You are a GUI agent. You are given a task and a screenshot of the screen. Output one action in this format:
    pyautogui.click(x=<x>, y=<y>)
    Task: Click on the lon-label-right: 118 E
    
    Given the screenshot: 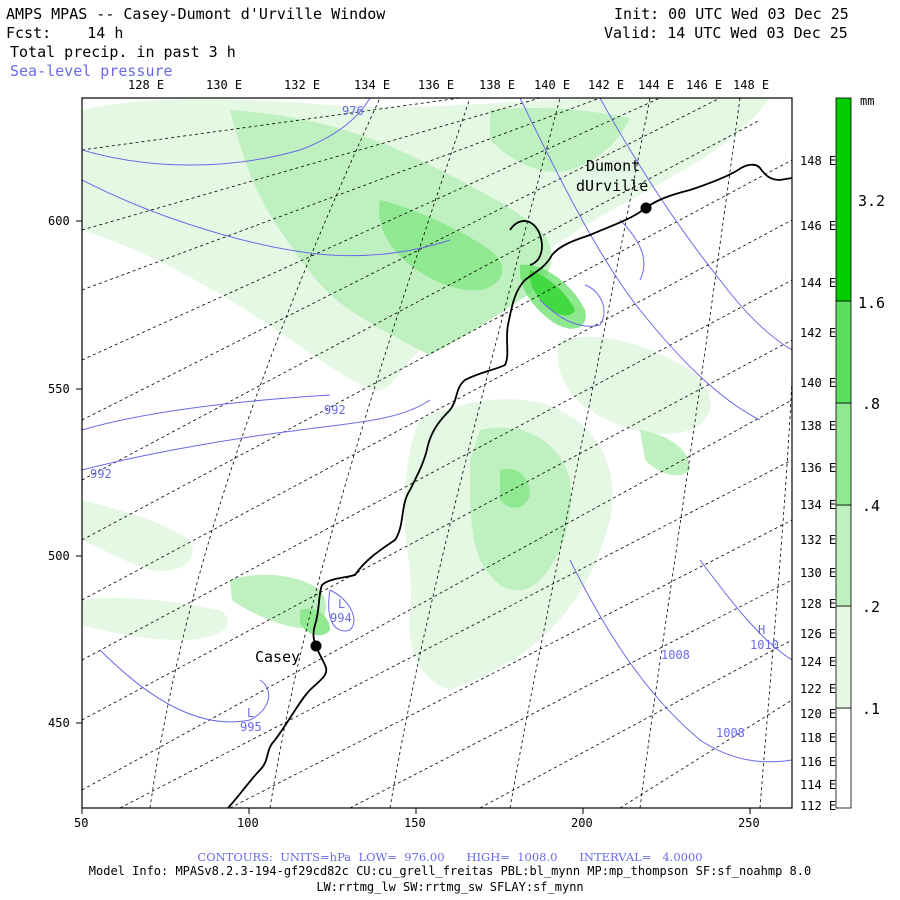 What is the action you would take?
    pyautogui.click(x=818, y=738)
    